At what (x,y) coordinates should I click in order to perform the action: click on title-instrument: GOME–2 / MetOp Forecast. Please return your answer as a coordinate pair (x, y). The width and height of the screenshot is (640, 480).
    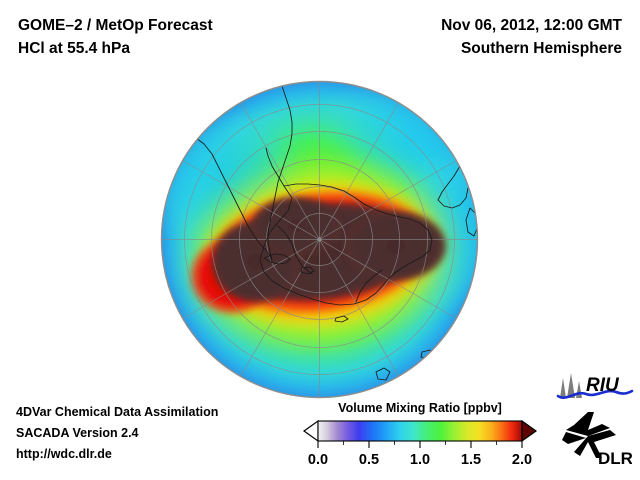
    Looking at the image, I should click on (115, 25).